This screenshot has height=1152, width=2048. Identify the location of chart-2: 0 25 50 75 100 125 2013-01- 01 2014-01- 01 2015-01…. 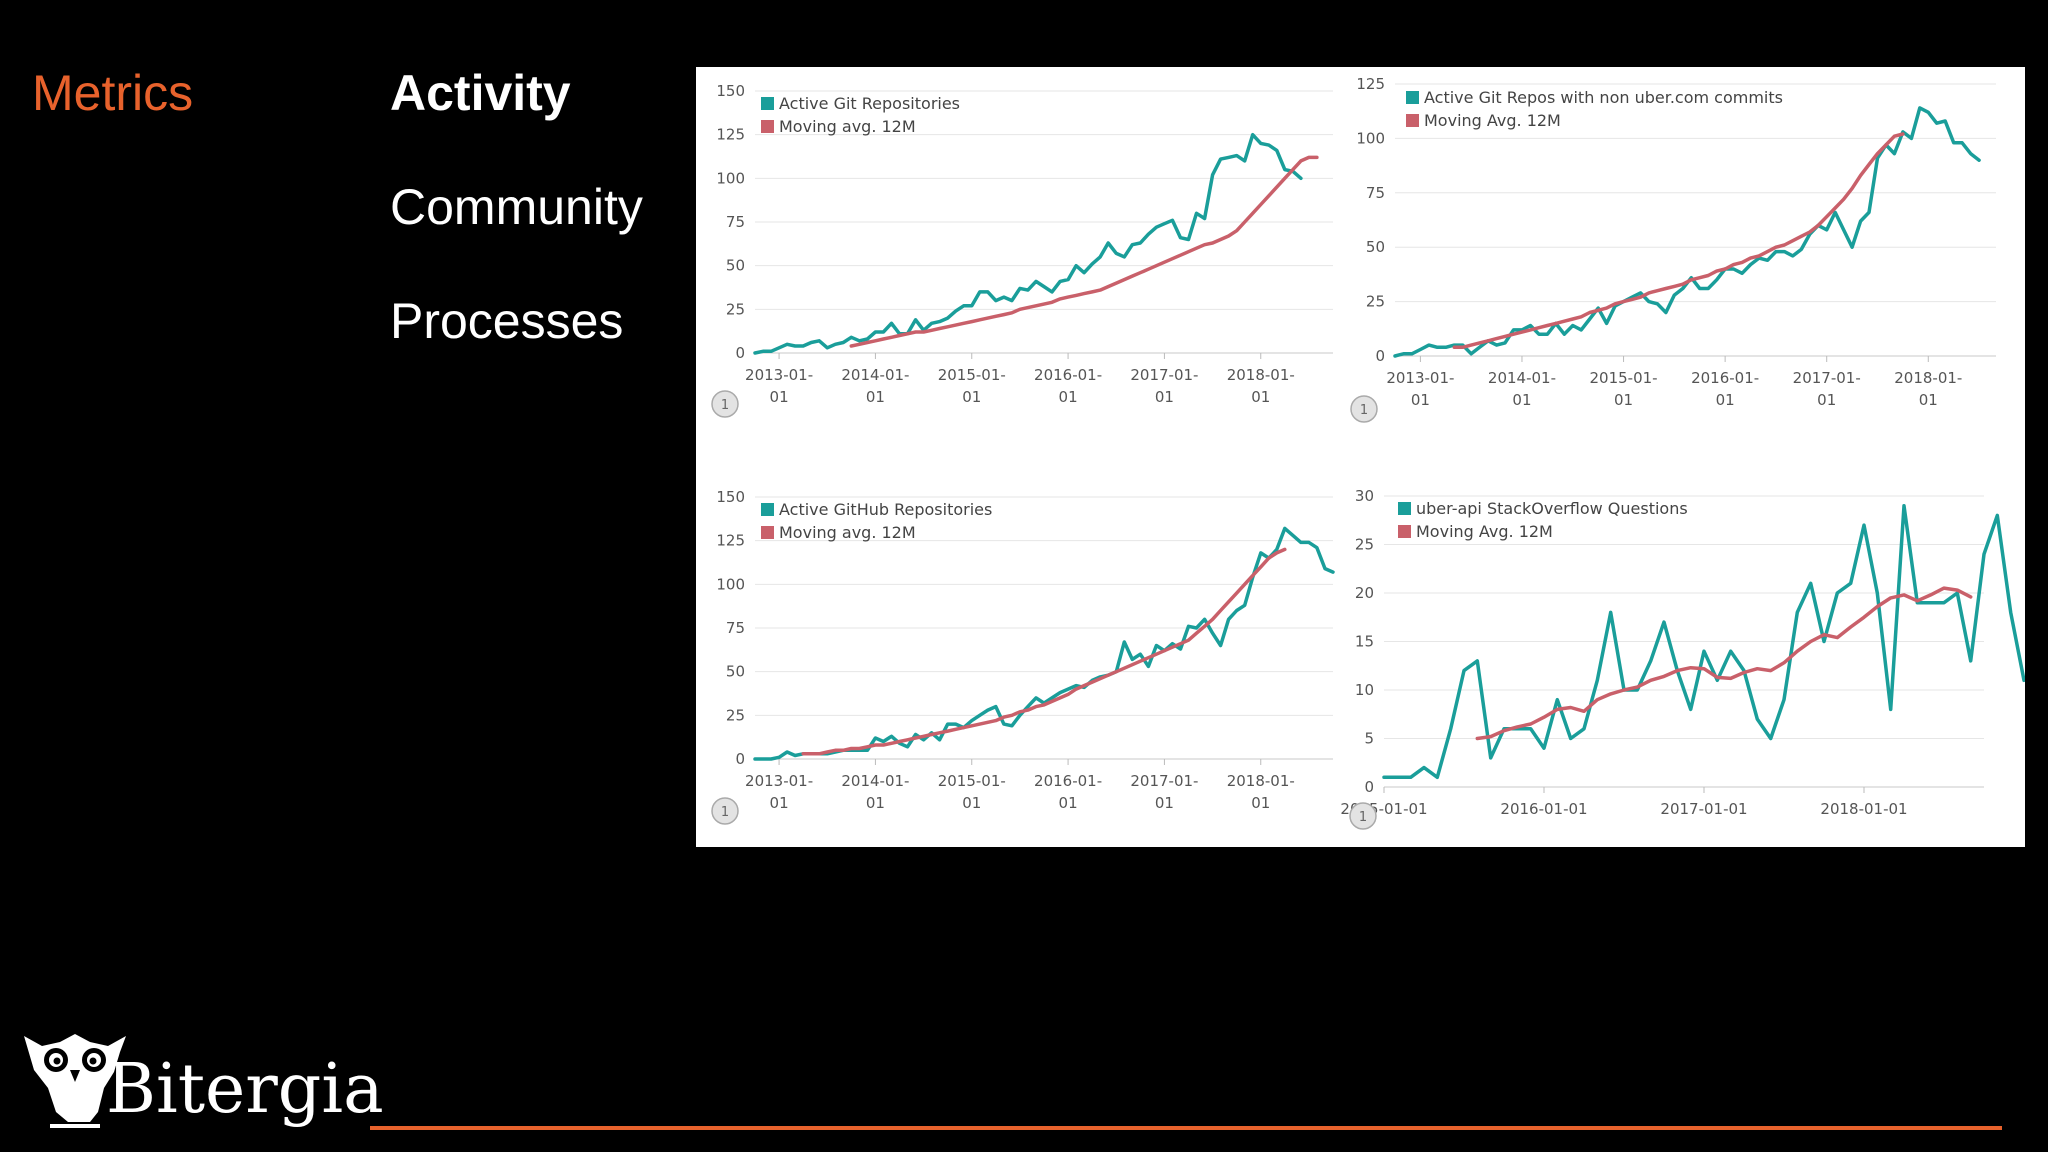
(1673, 249).